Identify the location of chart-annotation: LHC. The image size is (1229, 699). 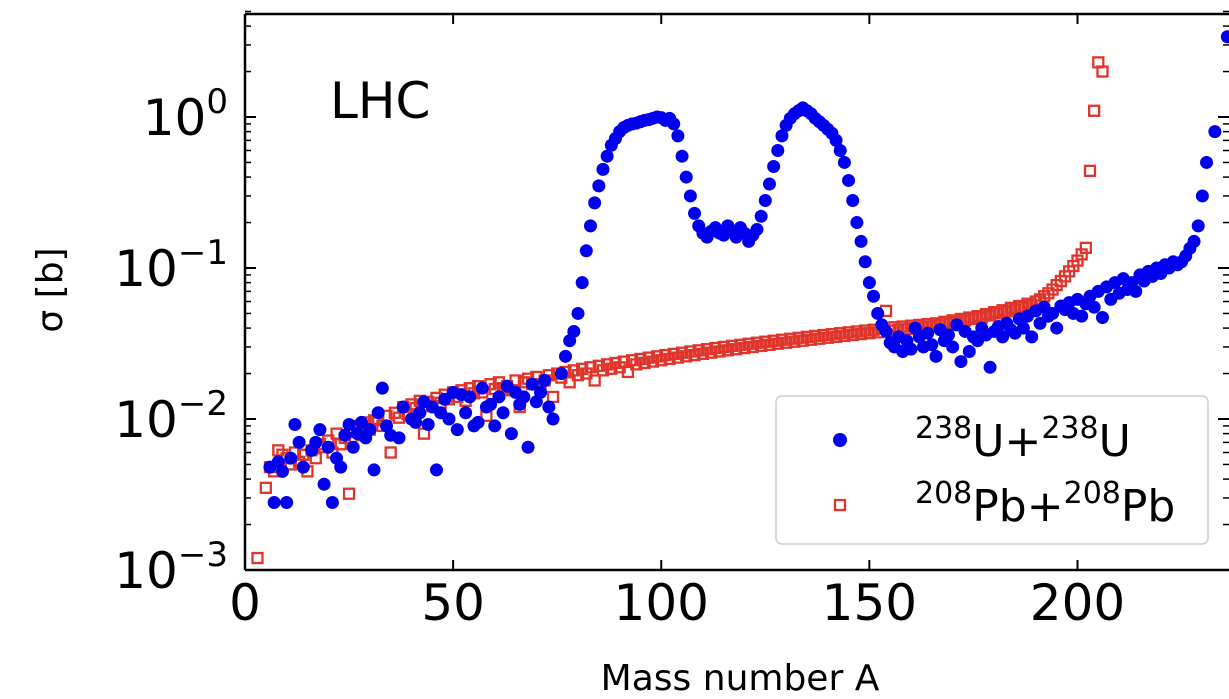
(380, 101).